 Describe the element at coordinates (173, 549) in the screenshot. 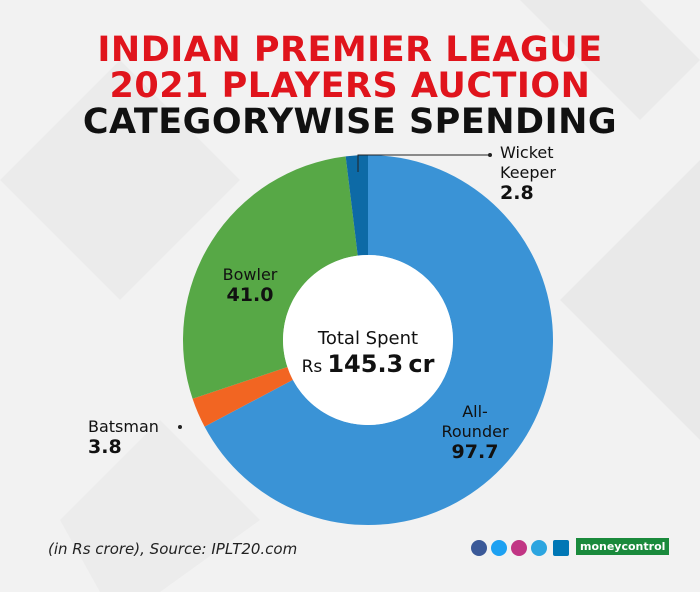

I see `source: (in Rs crore), Source: IPLT20.com` at that location.